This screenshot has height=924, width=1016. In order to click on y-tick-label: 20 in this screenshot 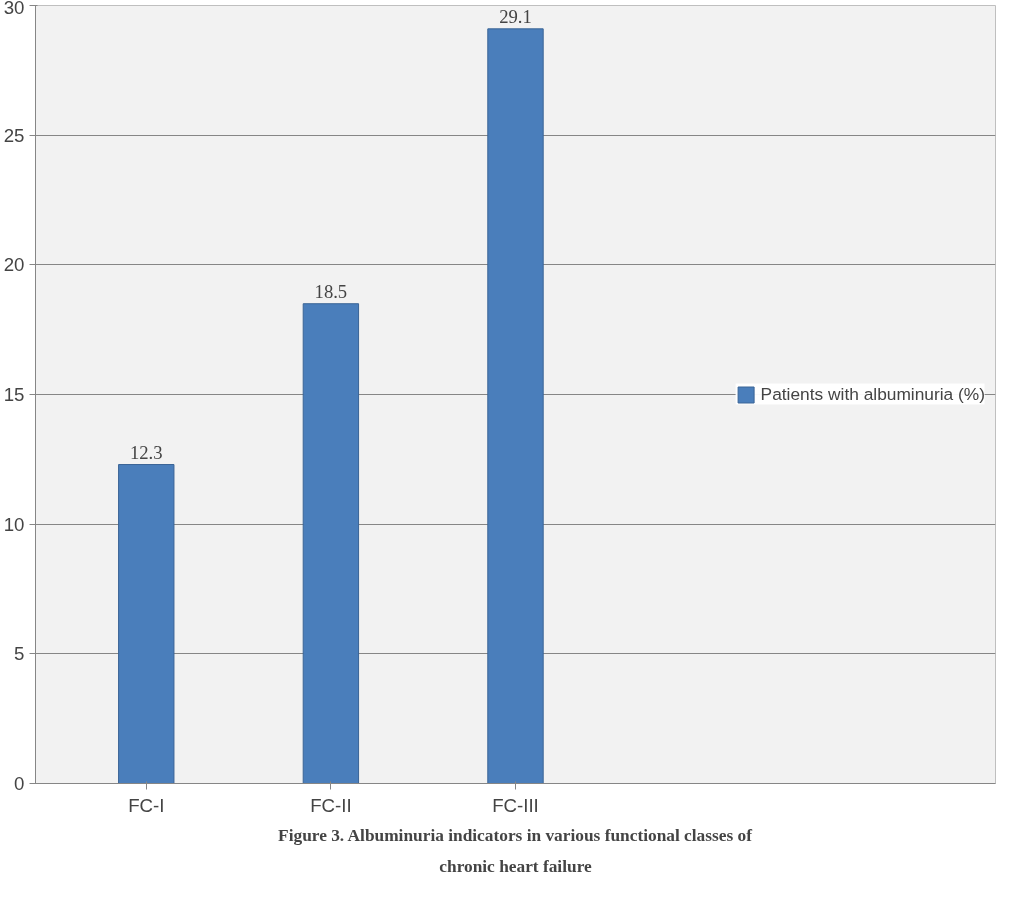, I will do `click(14, 265)`.